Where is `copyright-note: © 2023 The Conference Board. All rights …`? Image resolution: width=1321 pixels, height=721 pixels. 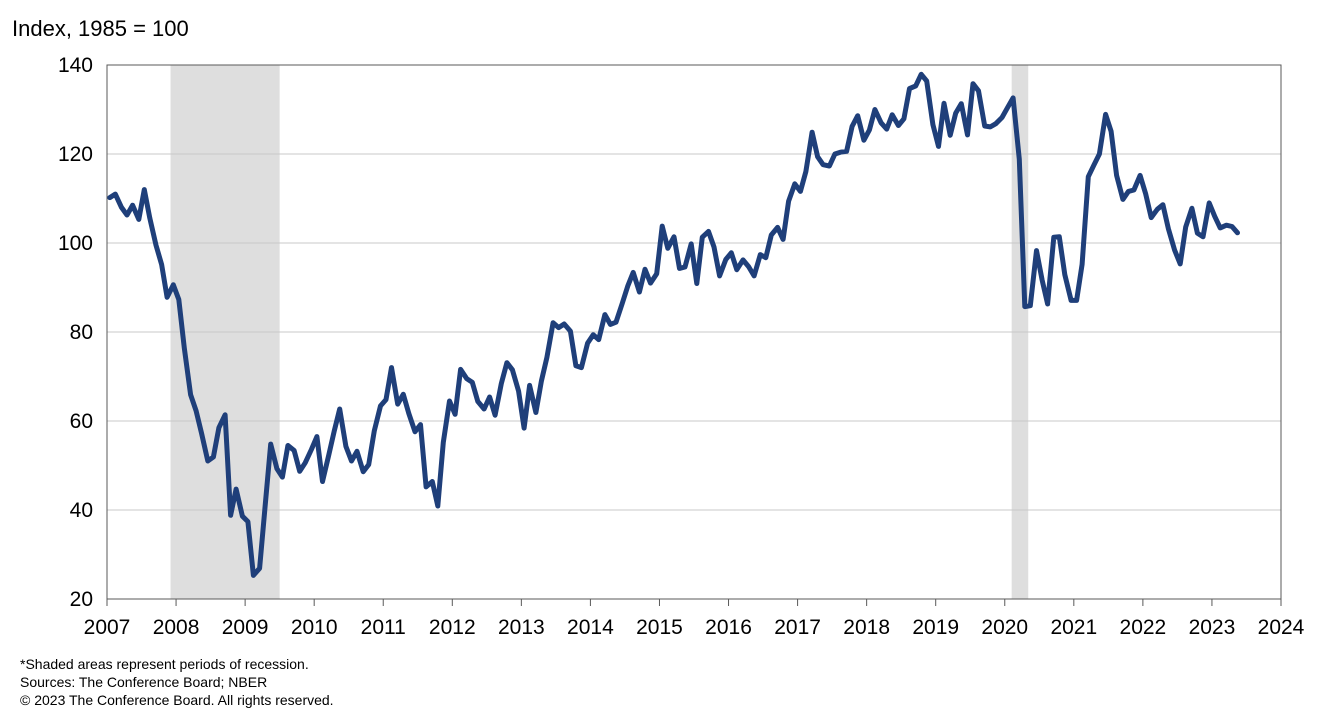
copyright-note: © 2023 The Conference Board. All rights … is located at coordinates (177, 700).